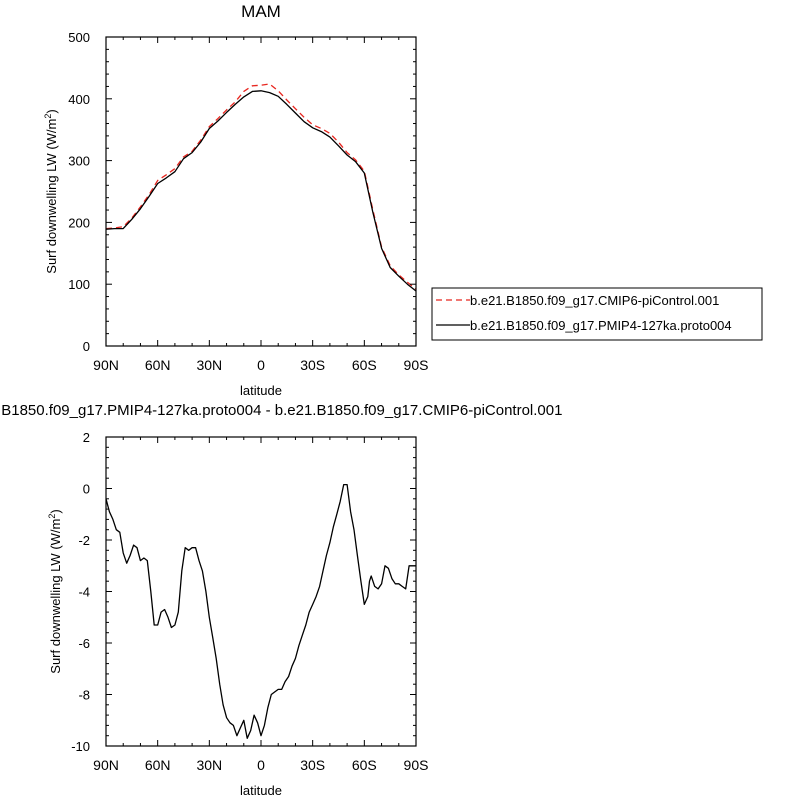  What do you see at coordinates (594, 300) in the screenshot?
I see `legend-label-0: b.e21.B1850.f09_g17.CMIP6-piControl.001` at bounding box center [594, 300].